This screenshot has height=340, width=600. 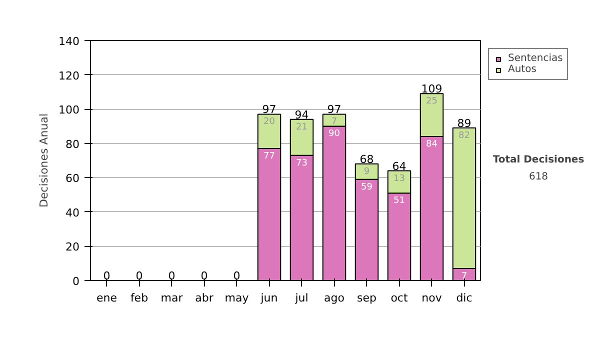 What do you see at coordinates (69, 110) in the screenshot?
I see `y-tick-label: 100` at bounding box center [69, 110].